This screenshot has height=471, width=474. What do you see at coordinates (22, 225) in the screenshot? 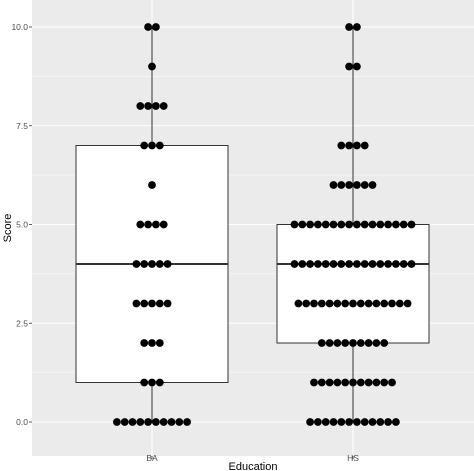
I see `y-tick-label: 5.0` at bounding box center [22, 225].